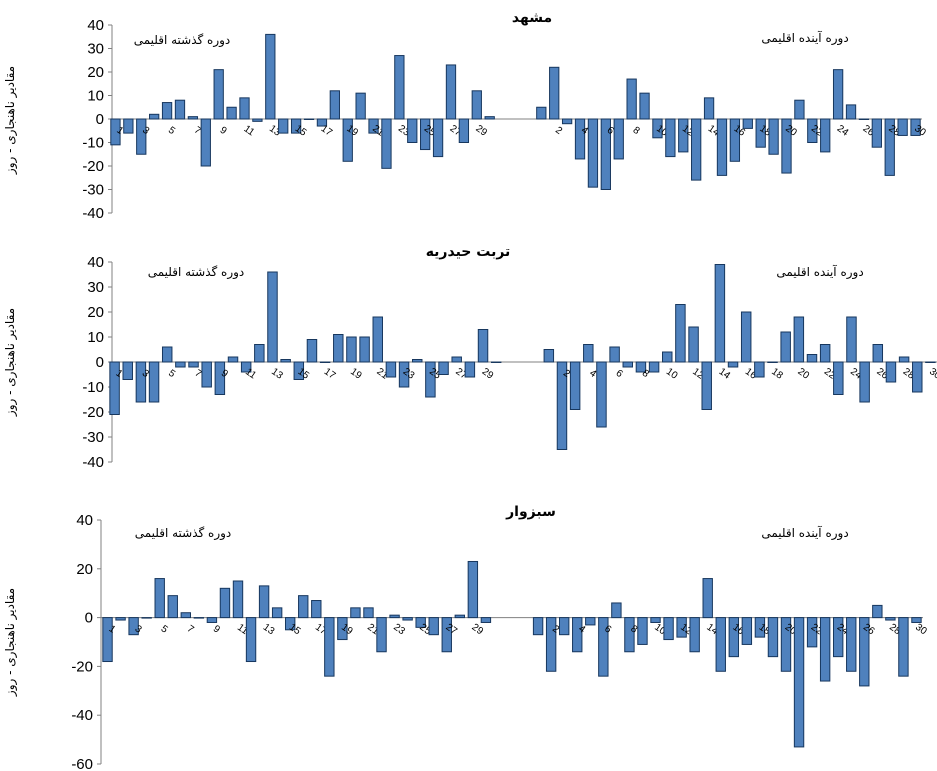 This screenshot has width=937, height=771. Describe the element at coordinates (198, 374) in the screenshot. I see `x-tick-label: 7` at that location.